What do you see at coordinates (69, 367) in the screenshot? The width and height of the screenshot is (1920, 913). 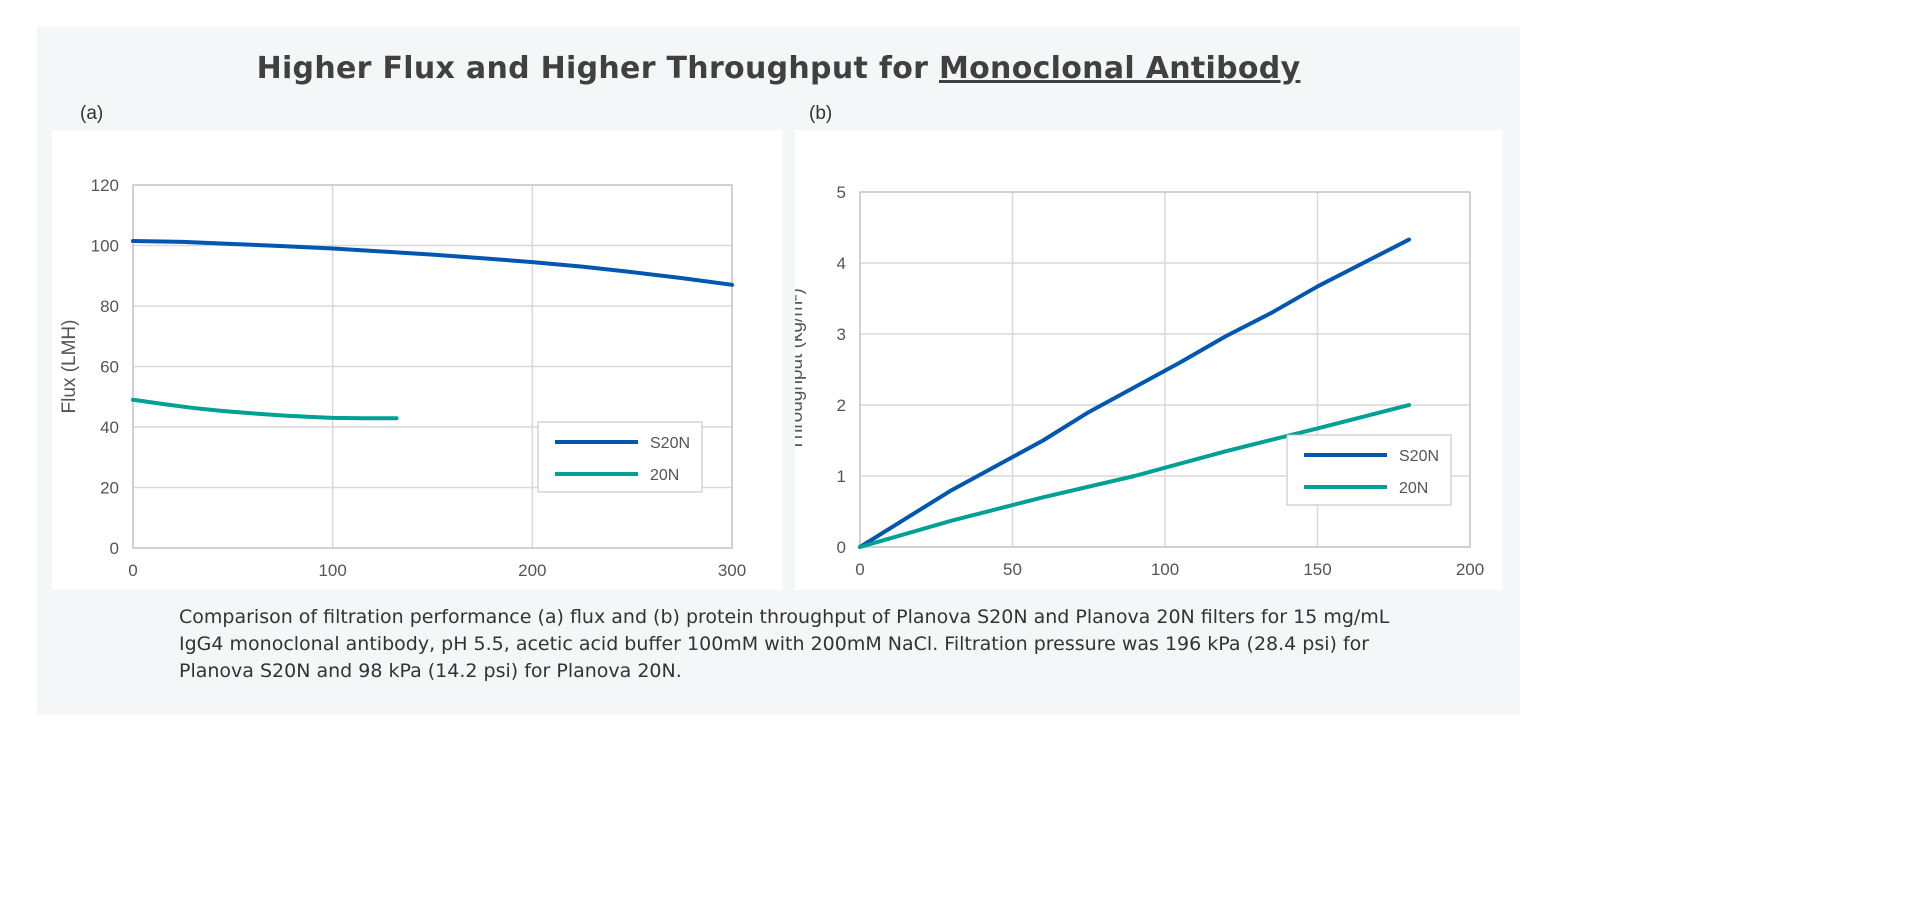 I see `y-axis-label: Flux (LMH)` at bounding box center [69, 367].